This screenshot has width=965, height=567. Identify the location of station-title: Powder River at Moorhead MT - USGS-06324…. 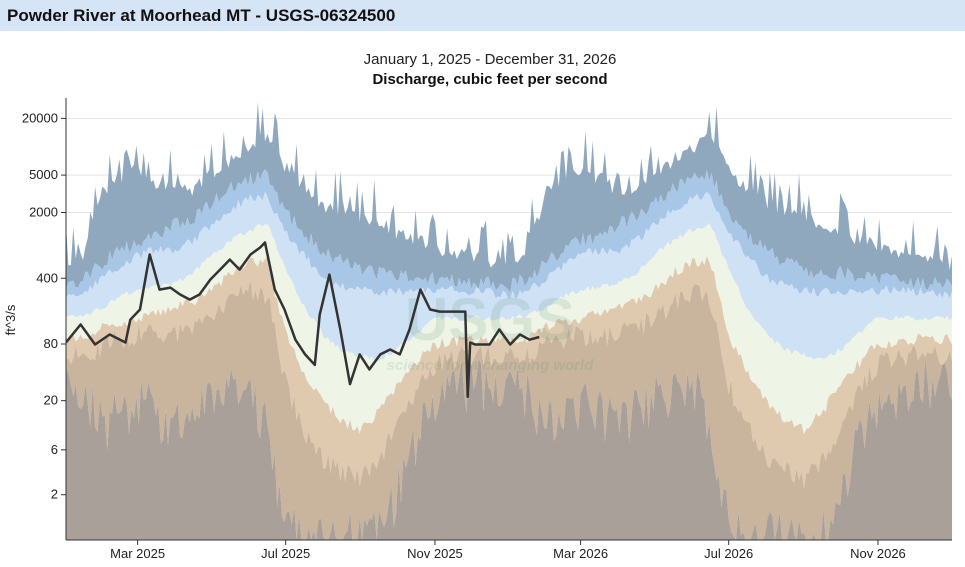
(201, 15).